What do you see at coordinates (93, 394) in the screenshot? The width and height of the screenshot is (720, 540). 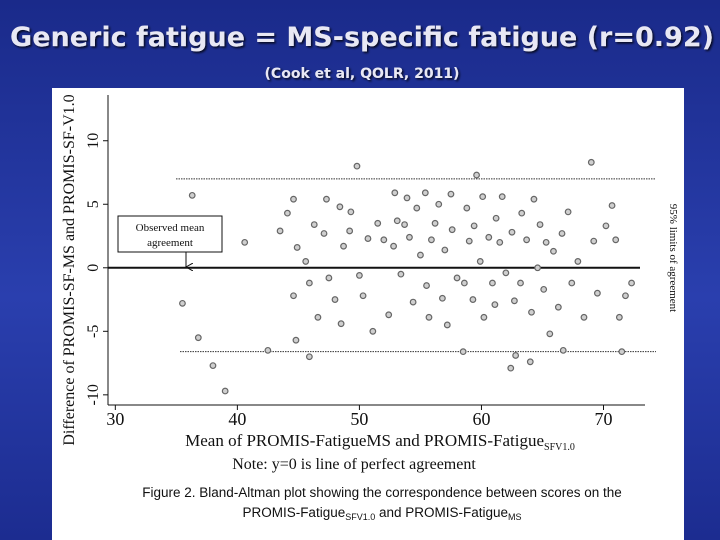 I see `y-tick-label: -10` at bounding box center [93, 394].